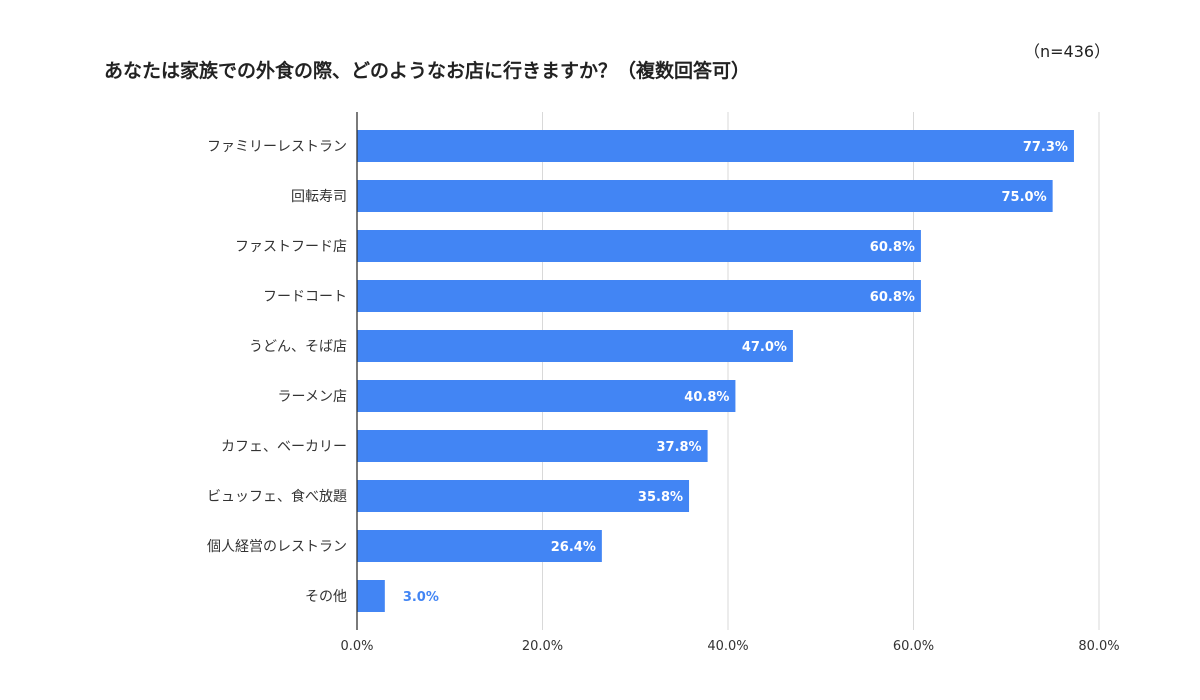  I want to click on category-label: カフェ、ベーカリー, so click(284, 447).